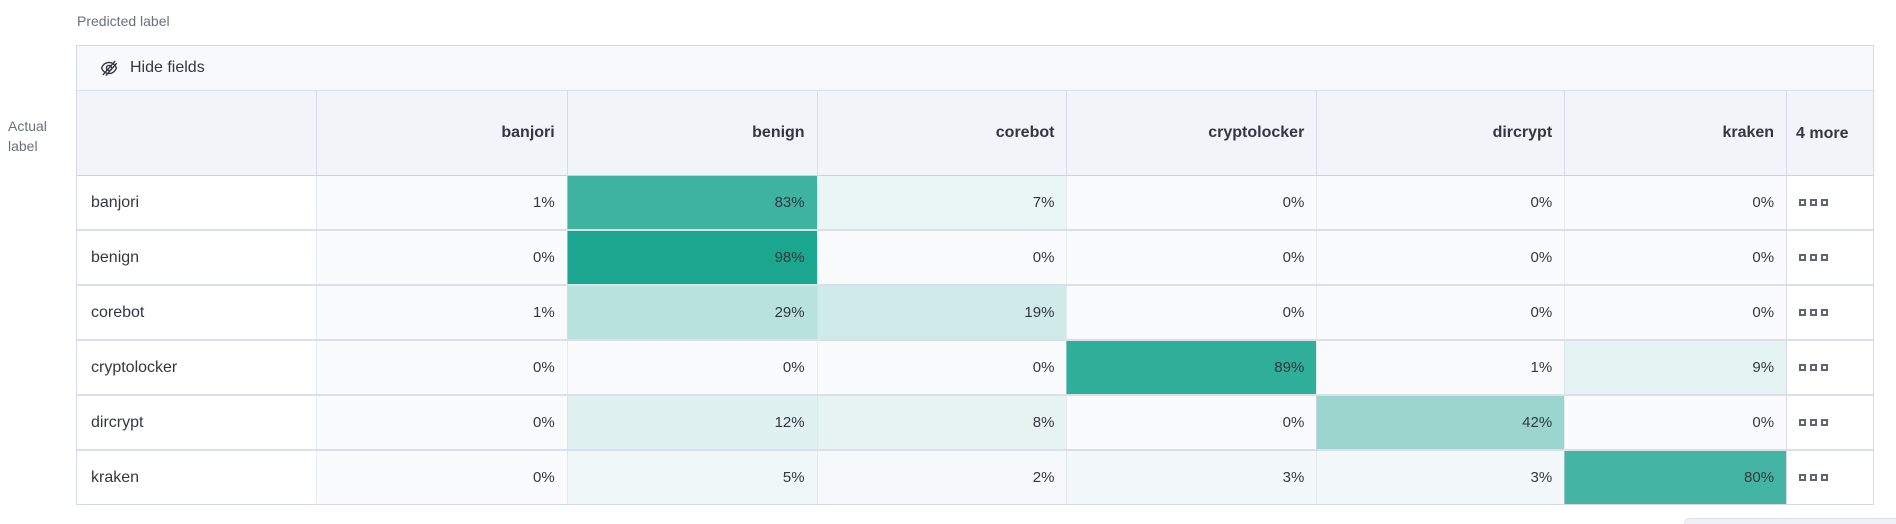  Describe the element at coordinates (1675, 477) in the screenshot. I see `cell-kraken-kraken: 80%` at that location.